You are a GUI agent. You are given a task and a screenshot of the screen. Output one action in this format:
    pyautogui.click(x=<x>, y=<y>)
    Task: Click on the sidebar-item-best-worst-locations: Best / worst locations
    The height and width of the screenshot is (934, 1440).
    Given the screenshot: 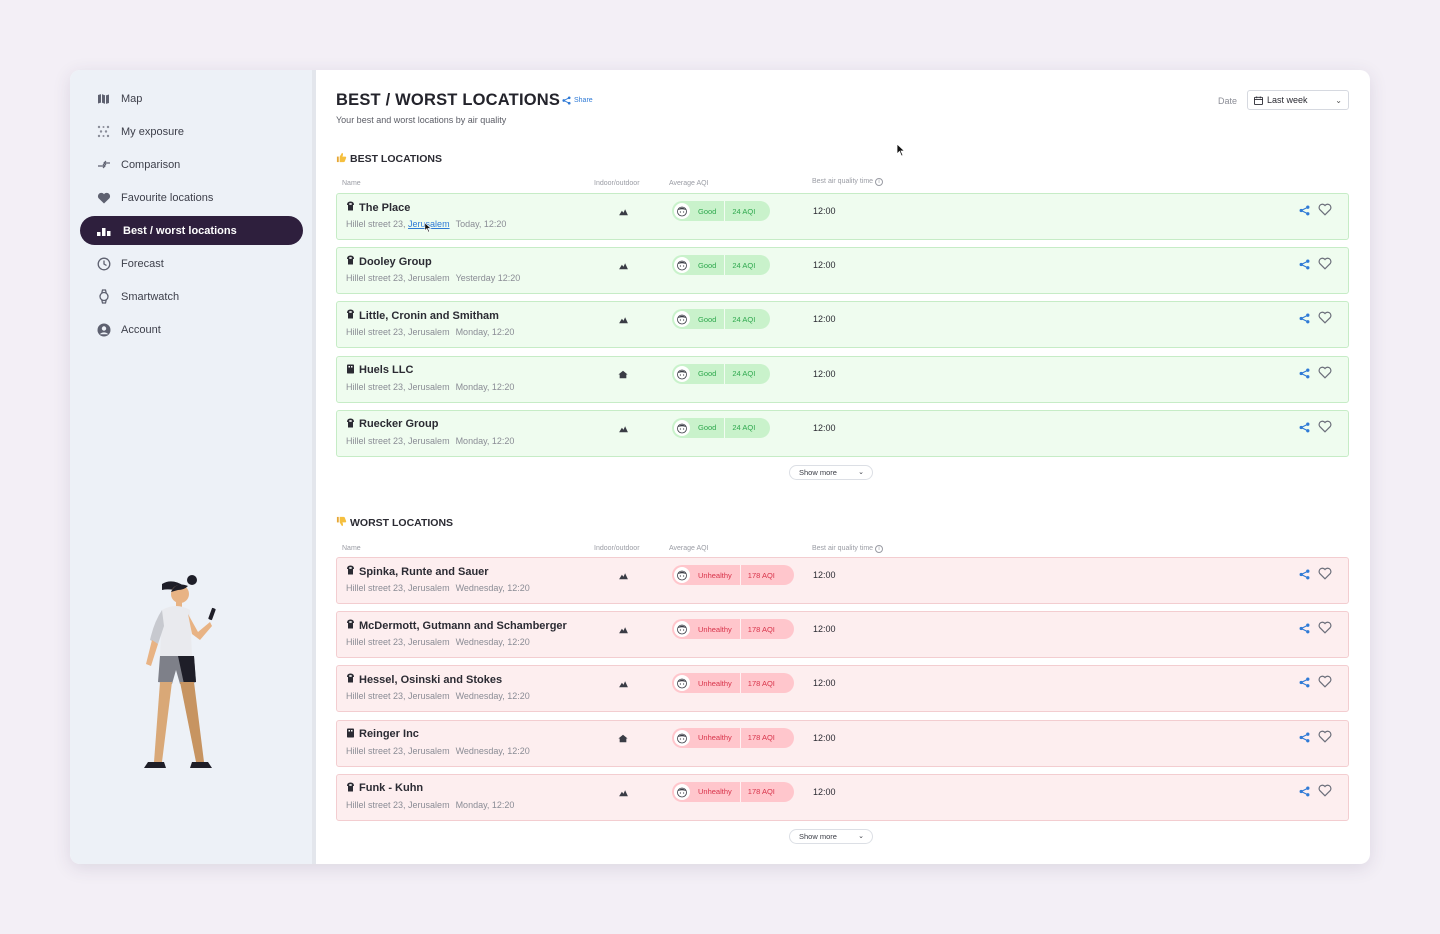 What is the action you would take?
    pyautogui.click(x=191, y=230)
    